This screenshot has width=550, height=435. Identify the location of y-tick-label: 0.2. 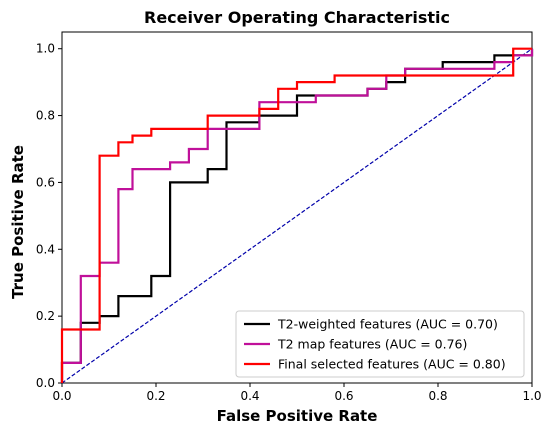
(45, 316).